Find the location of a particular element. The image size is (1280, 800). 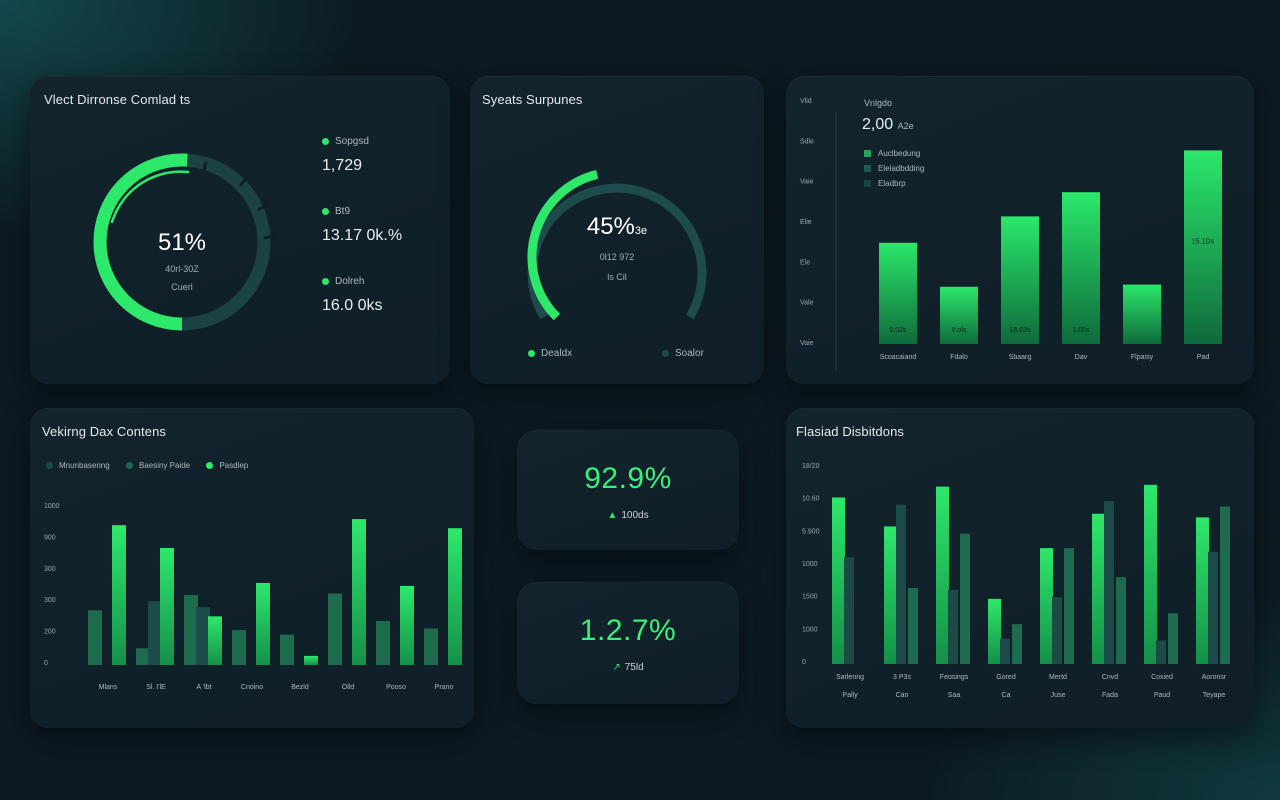

panel-title: Flasiad Disbitdons is located at coordinates (850, 431).